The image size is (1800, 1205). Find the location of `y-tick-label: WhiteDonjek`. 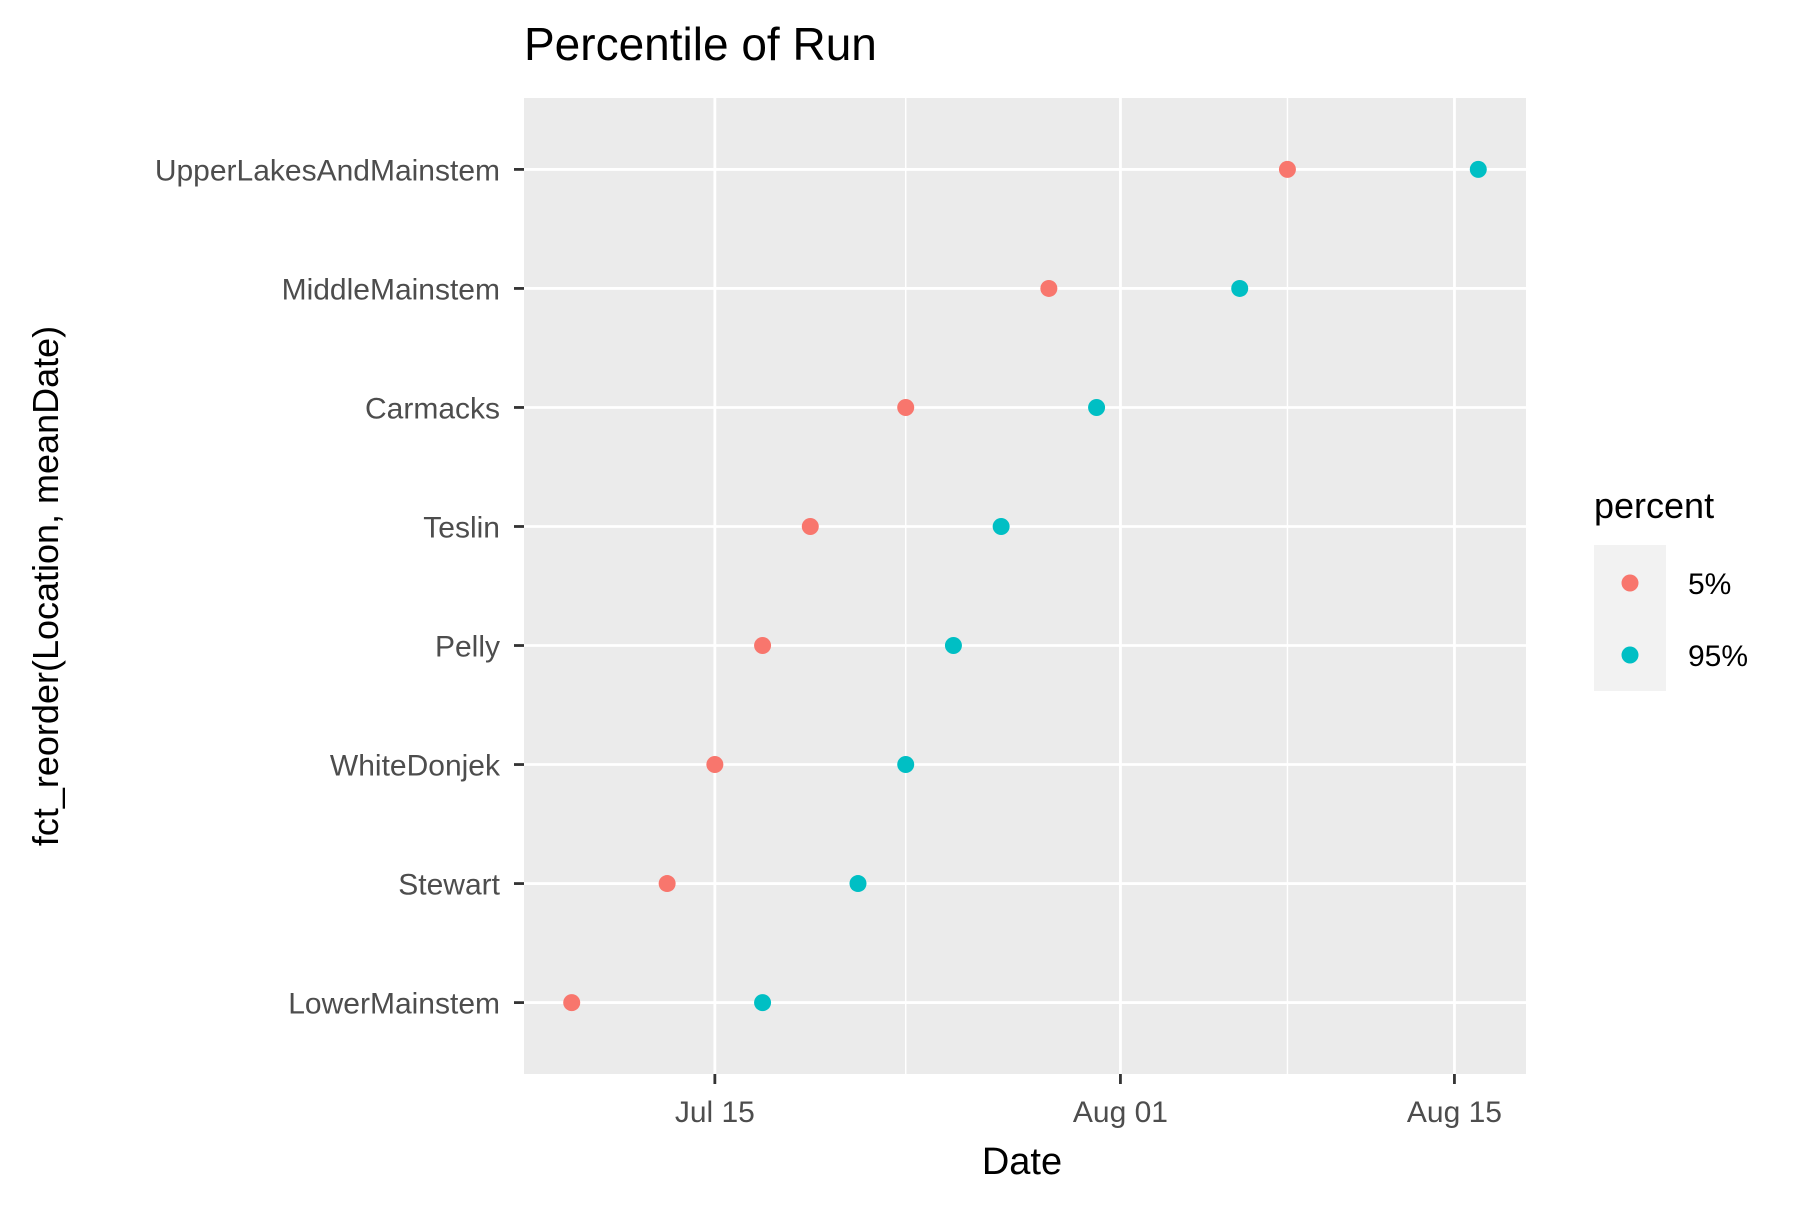

y-tick-label: WhiteDonjek is located at coordinates (415, 766).